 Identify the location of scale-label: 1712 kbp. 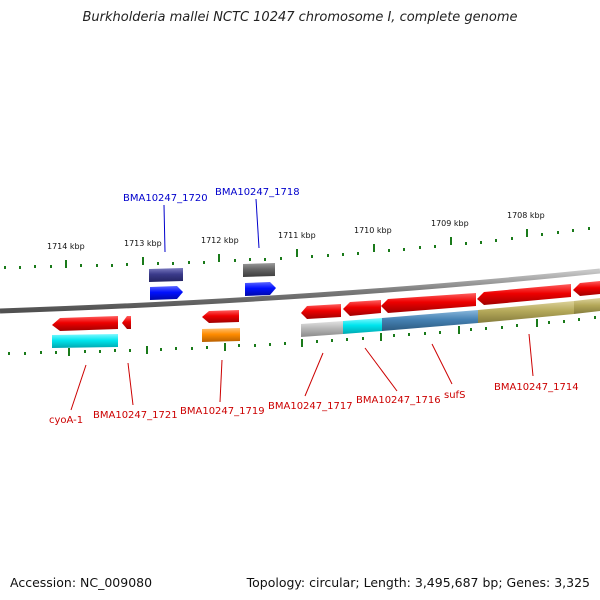
(220, 240).